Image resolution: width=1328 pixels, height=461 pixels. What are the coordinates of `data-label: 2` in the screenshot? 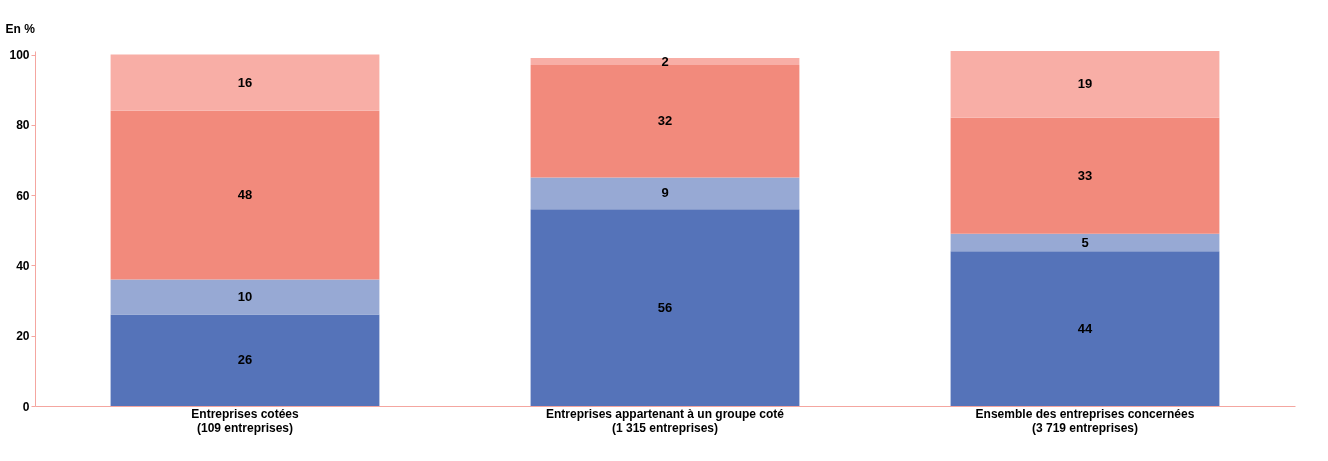 It's located at (665, 61).